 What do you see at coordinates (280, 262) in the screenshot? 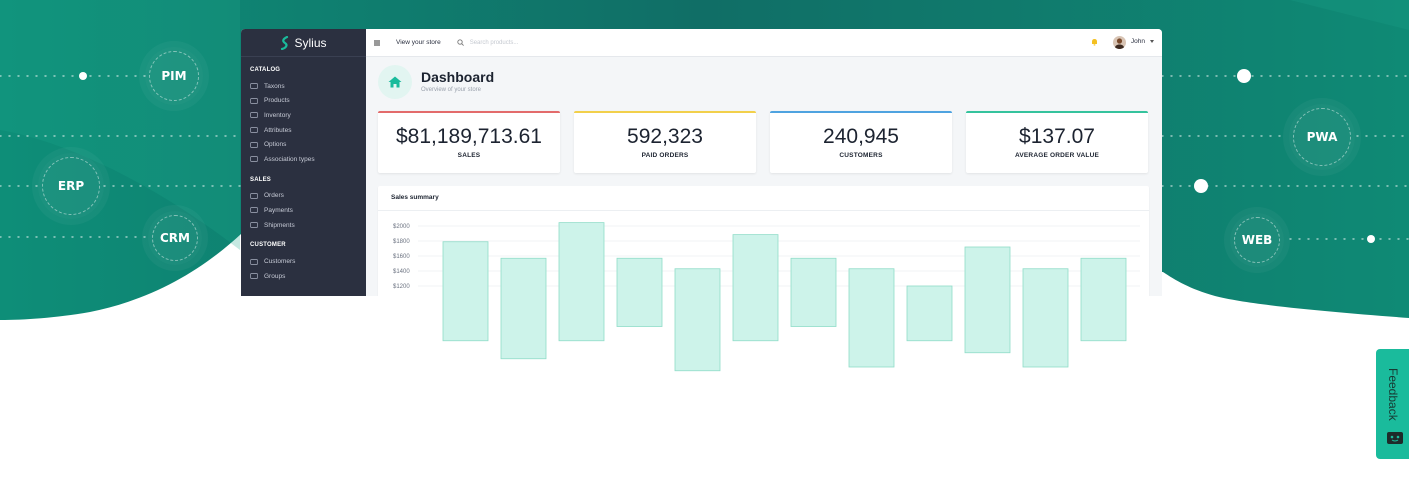
I see `sidebar-item-label: Customers` at bounding box center [280, 262].